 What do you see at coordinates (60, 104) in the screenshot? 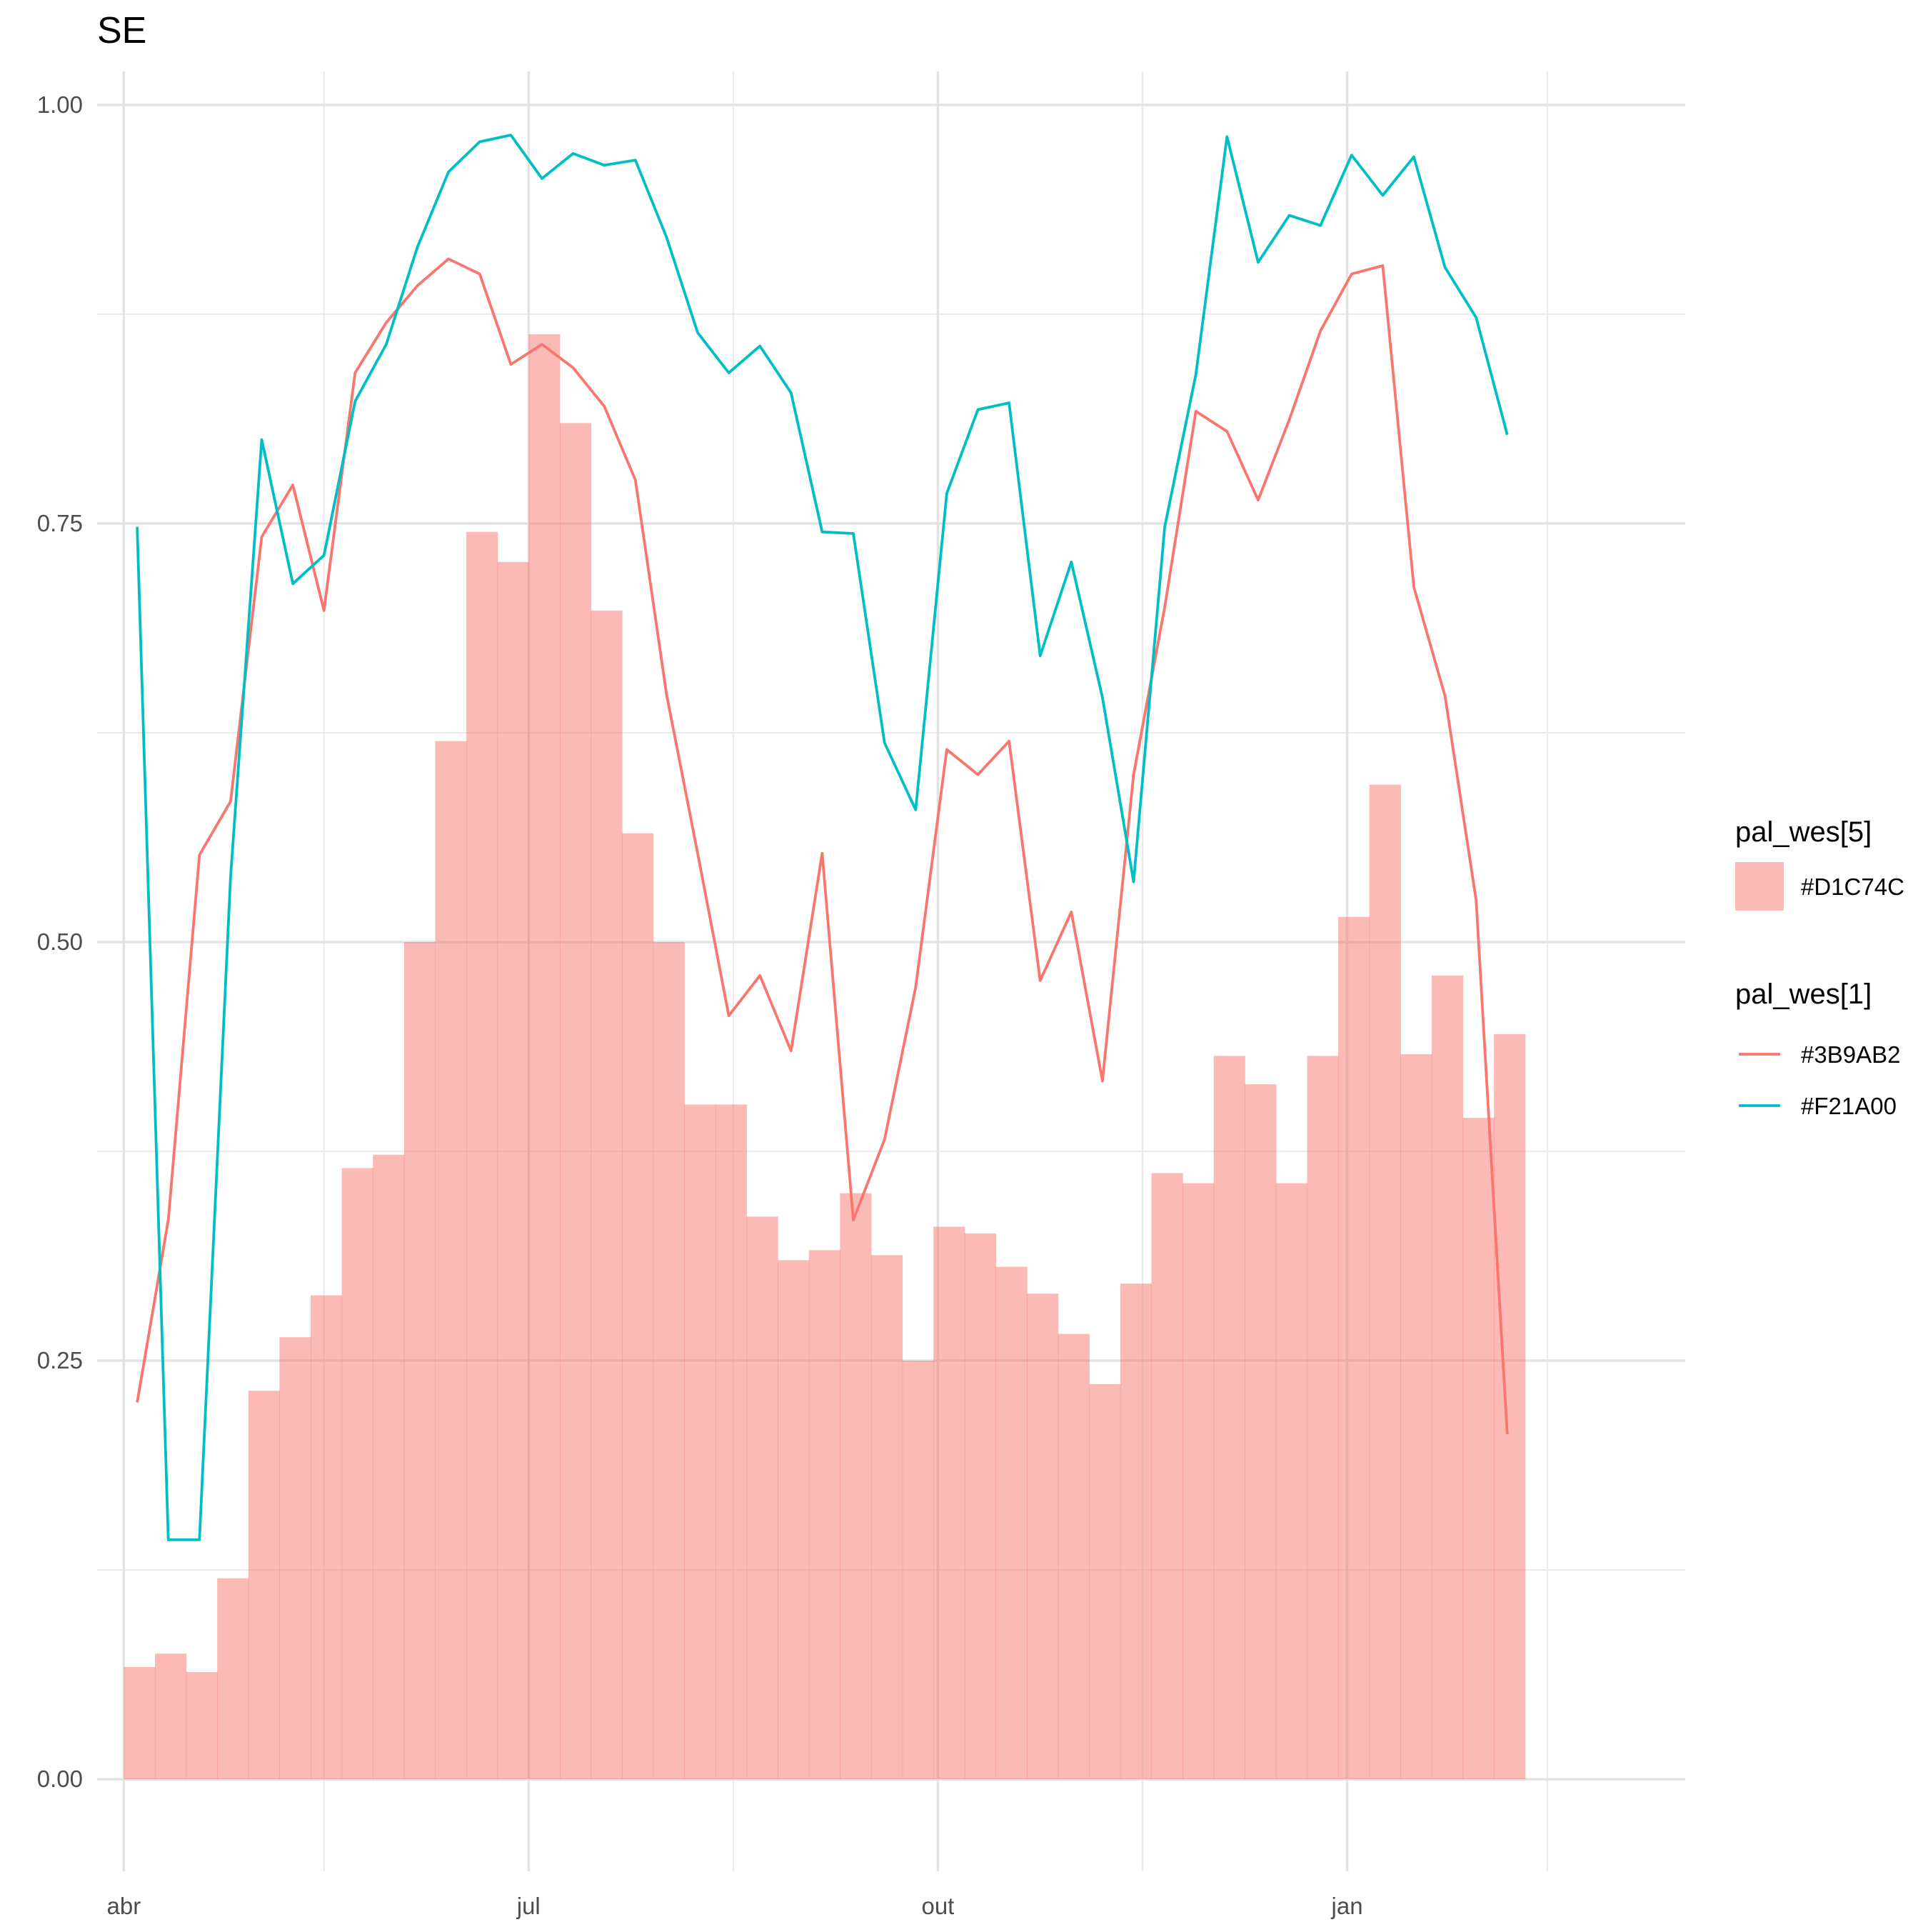
I see `y-tick-label: 1.00` at bounding box center [60, 104].